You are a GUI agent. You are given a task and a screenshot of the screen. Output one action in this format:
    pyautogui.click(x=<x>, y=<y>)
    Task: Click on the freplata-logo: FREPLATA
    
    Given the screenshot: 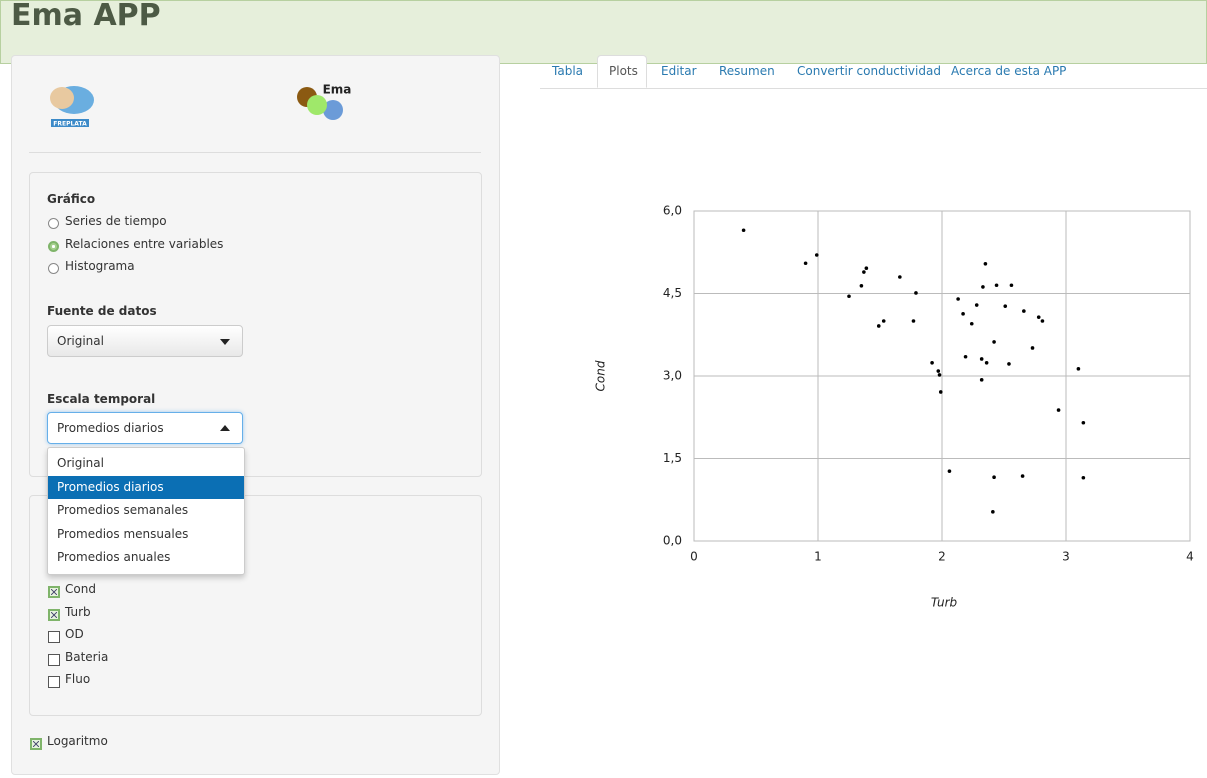 What is the action you would take?
    pyautogui.click(x=72, y=107)
    